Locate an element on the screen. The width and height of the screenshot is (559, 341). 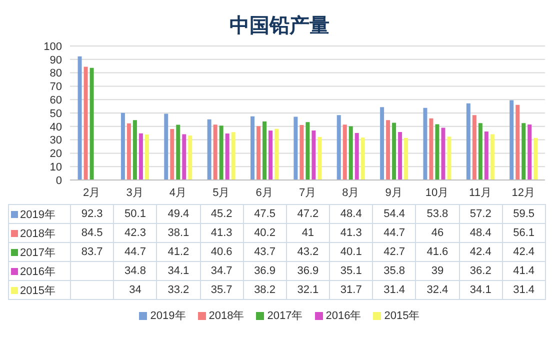
data-label: 83.7 is located at coordinates (92, 252).